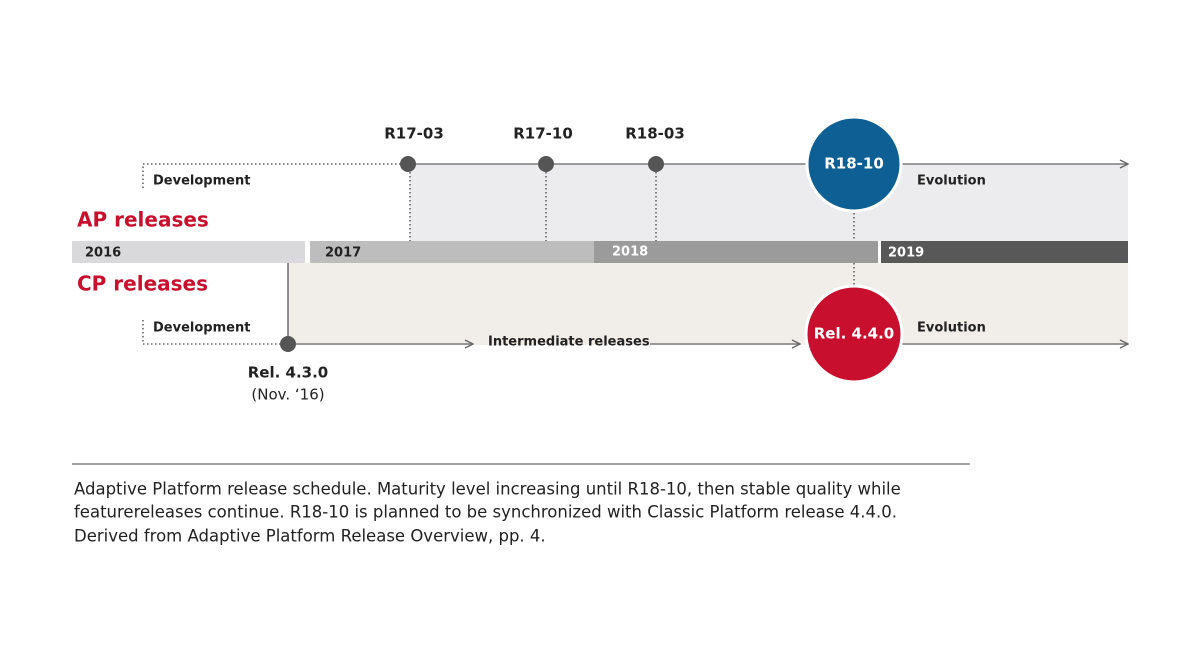  What do you see at coordinates (655, 134) in the screenshot?
I see `milestone-label: R18-03` at bounding box center [655, 134].